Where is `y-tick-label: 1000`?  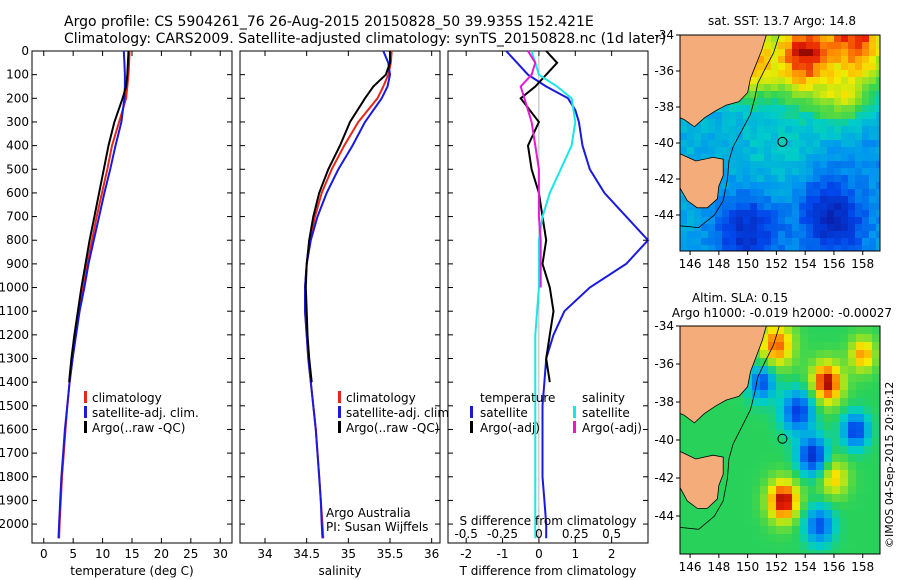
y-tick-label: 1000 is located at coordinates (14, 288).